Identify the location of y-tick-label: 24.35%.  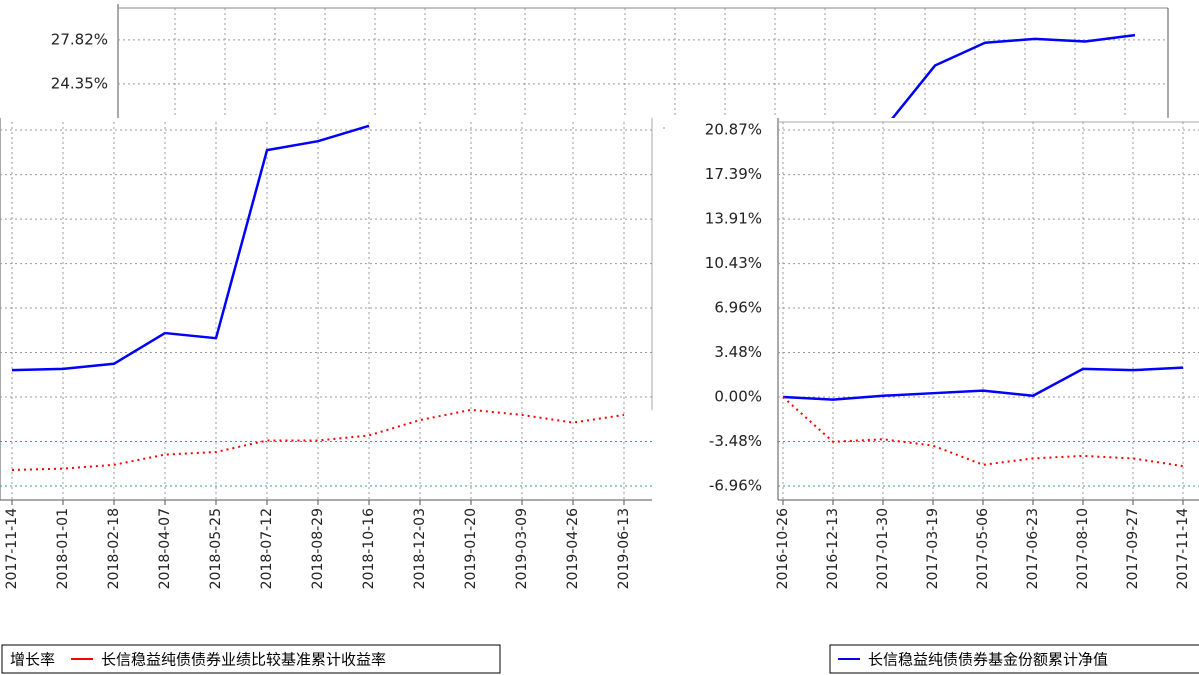
(79, 83).